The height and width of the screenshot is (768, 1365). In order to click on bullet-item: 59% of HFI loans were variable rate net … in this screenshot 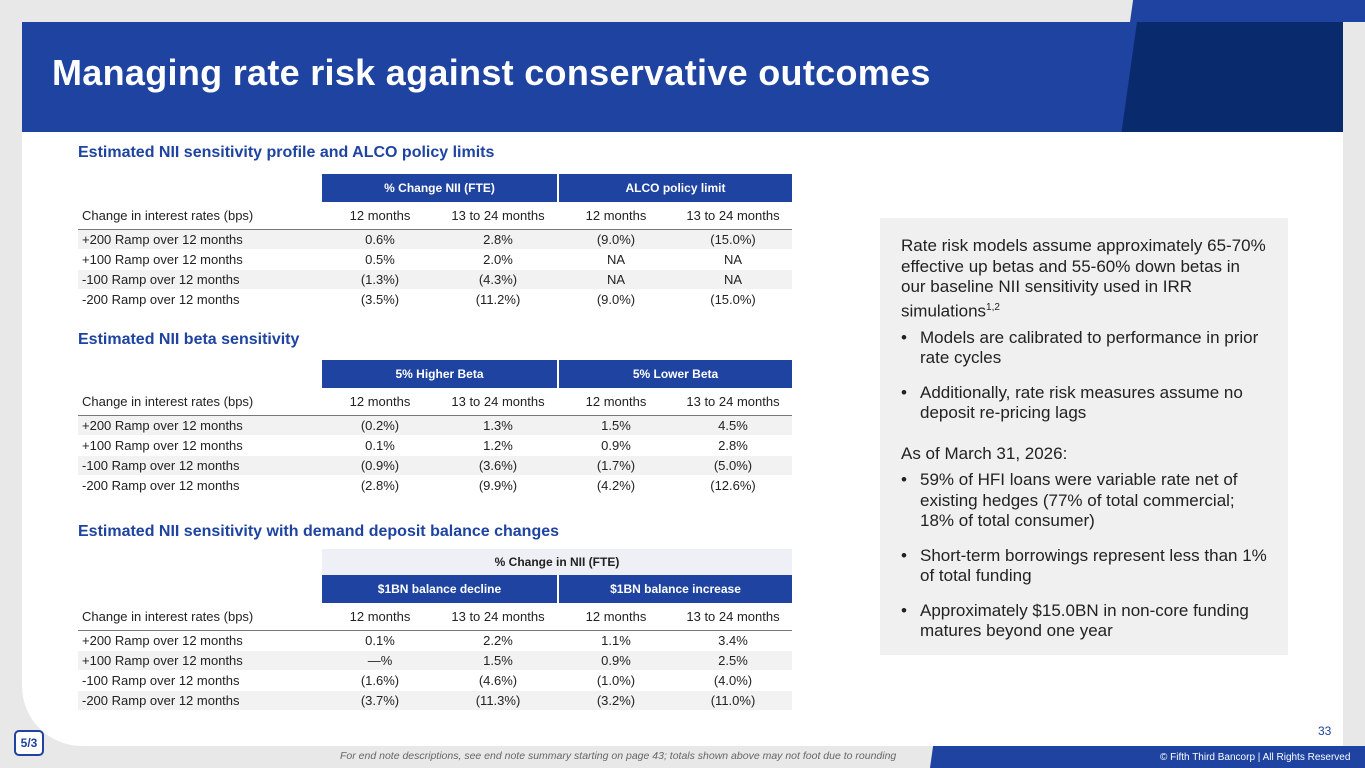, I will do `click(1084, 501)`.